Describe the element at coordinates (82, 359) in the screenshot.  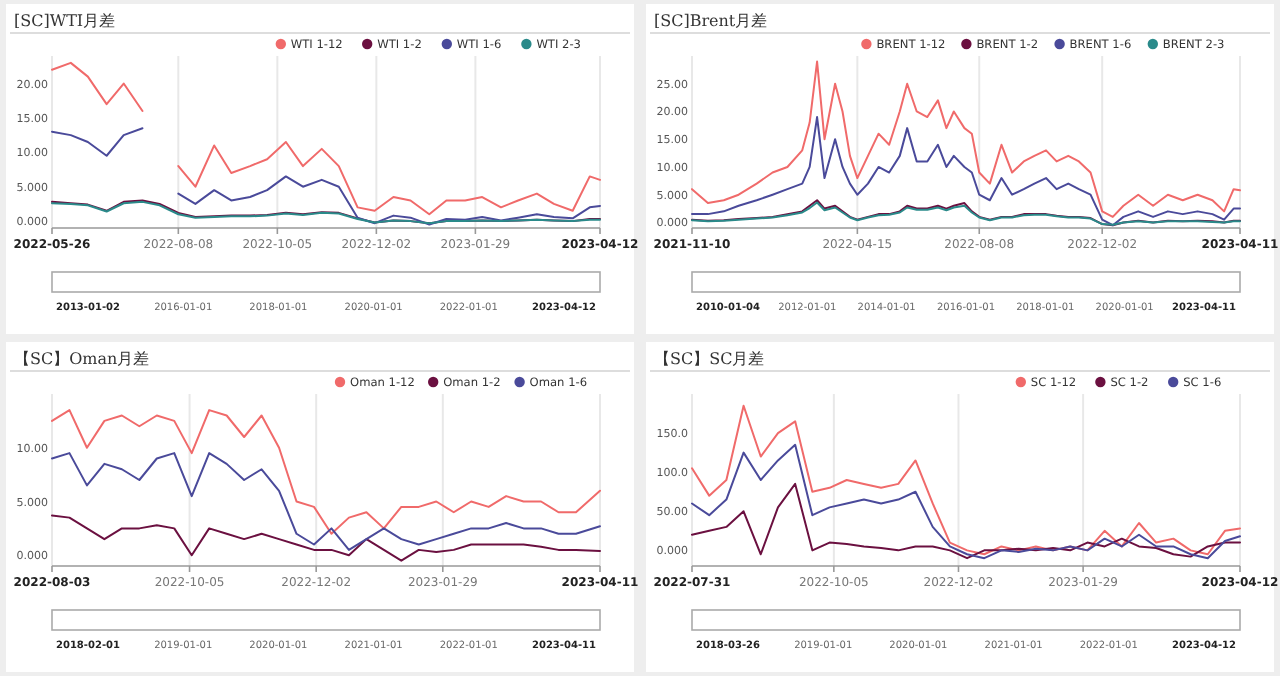
I see `chart-title: 【SC】Oman月差` at that location.